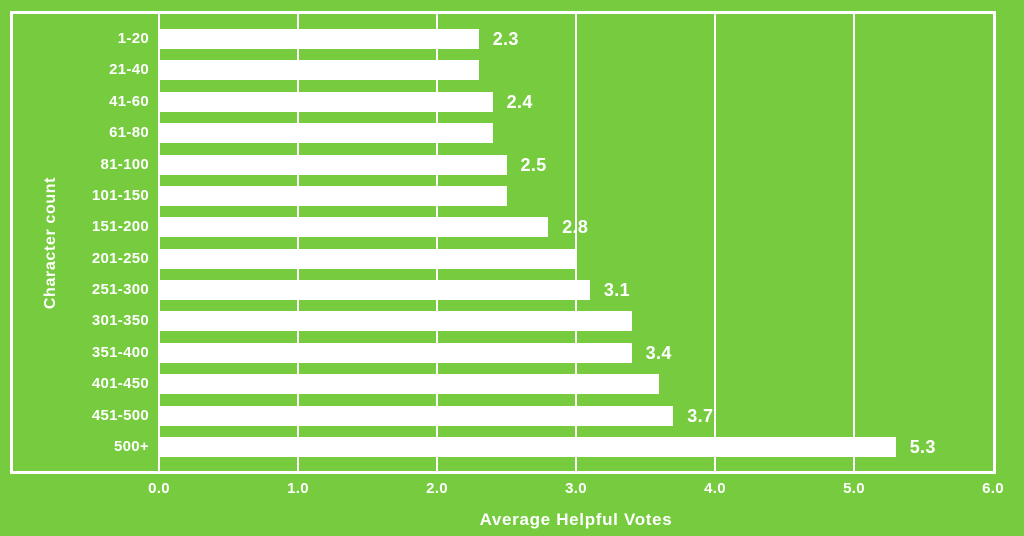  I want to click on bar-row: 500+ 5.3, so click(553, 446).